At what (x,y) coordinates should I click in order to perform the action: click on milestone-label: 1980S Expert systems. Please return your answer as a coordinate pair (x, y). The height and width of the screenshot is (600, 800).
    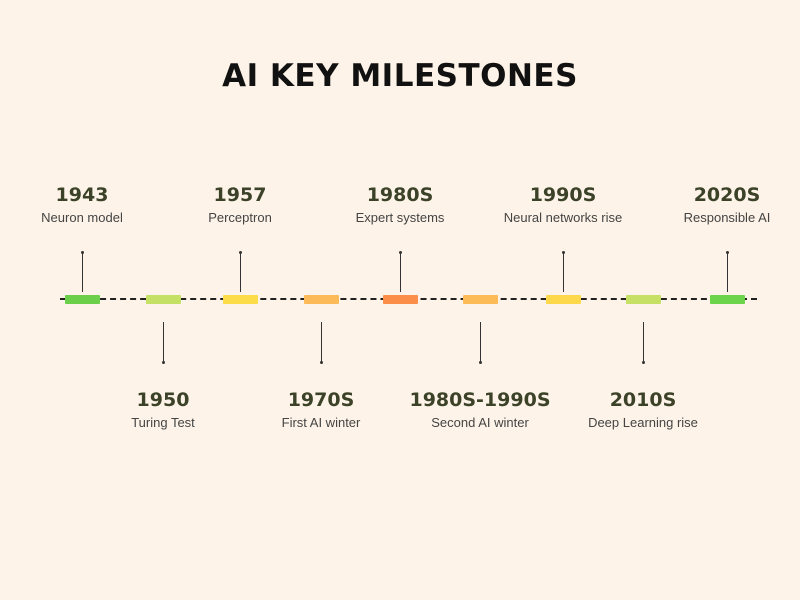
    Looking at the image, I should click on (400, 204).